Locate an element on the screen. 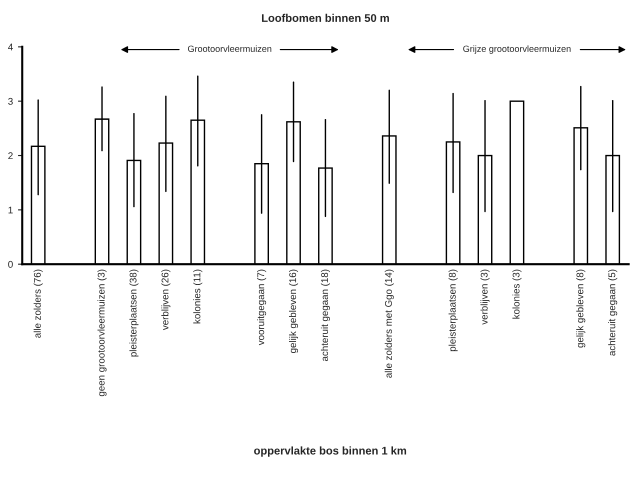 Image resolution: width=635 pixels, height=483 pixels. x-tick-label: gelijk gebleven (16) is located at coordinates (293, 311).